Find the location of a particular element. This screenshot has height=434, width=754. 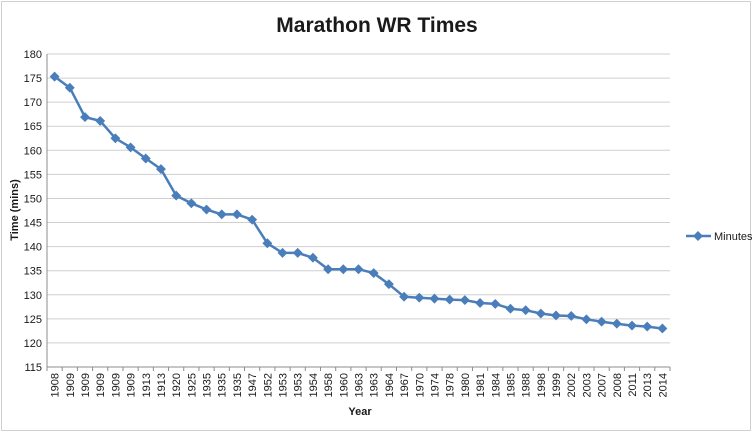

y-tick-label: 140 is located at coordinates (33, 248).